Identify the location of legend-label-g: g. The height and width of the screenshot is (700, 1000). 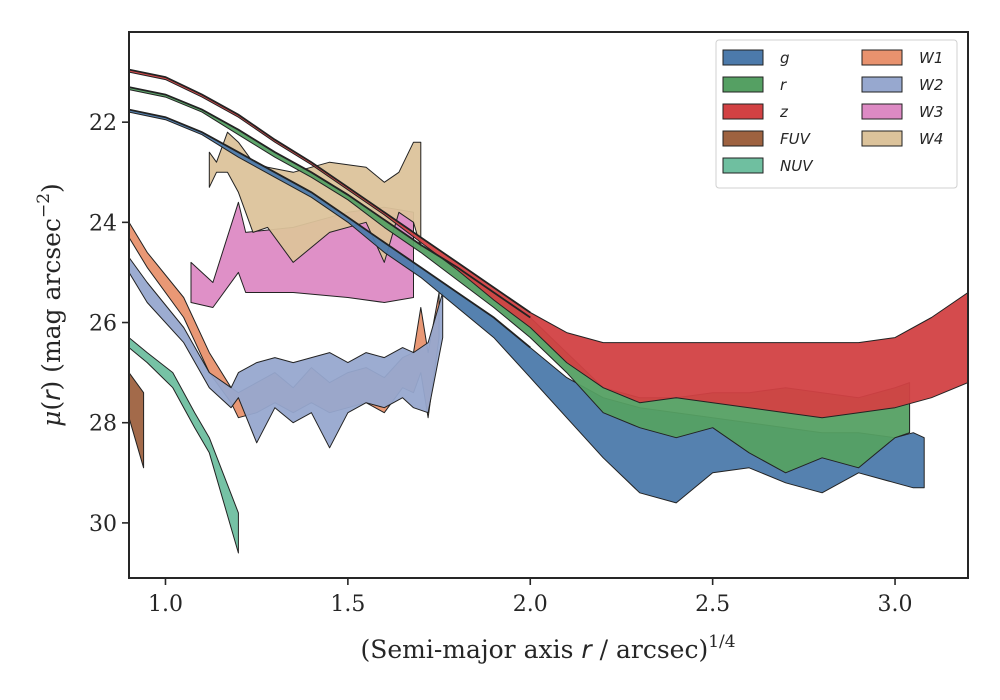
(785, 58).